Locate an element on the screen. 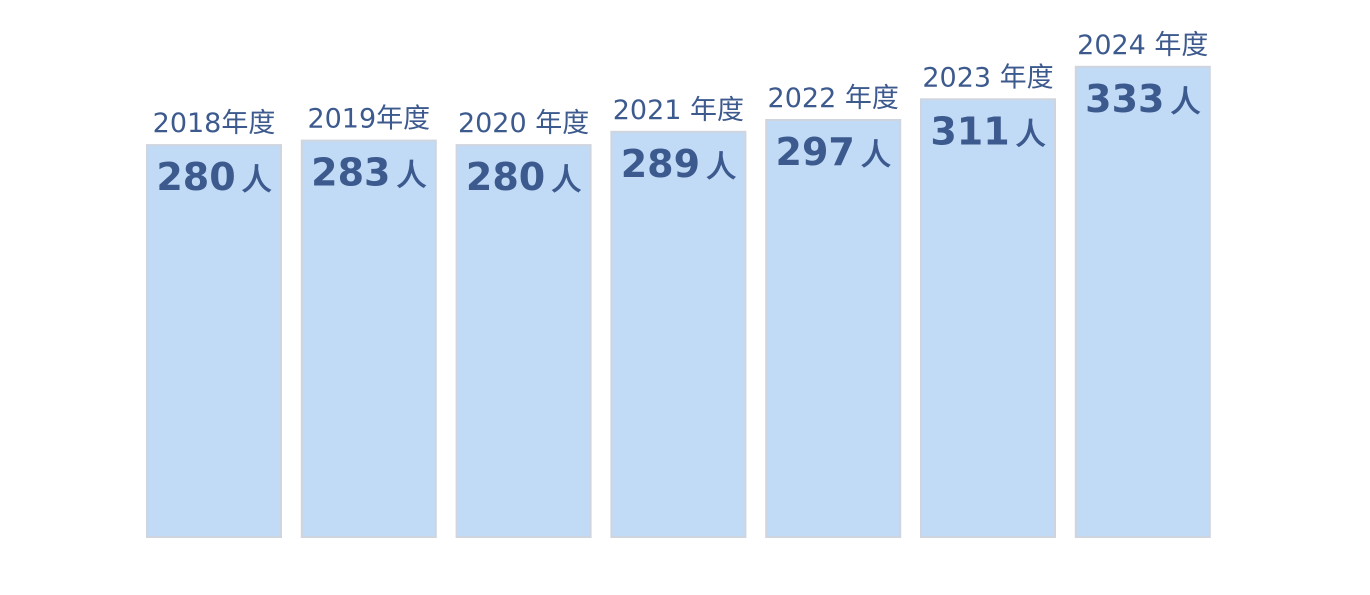  category-label-5: 2023 年度 is located at coordinates (987, 77).